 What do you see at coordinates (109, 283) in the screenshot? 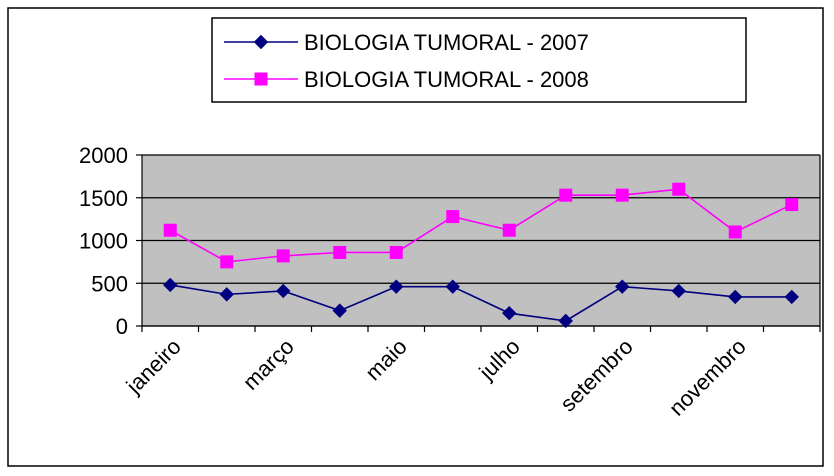
I see `y-tick-label: 500` at bounding box center [109, 283].